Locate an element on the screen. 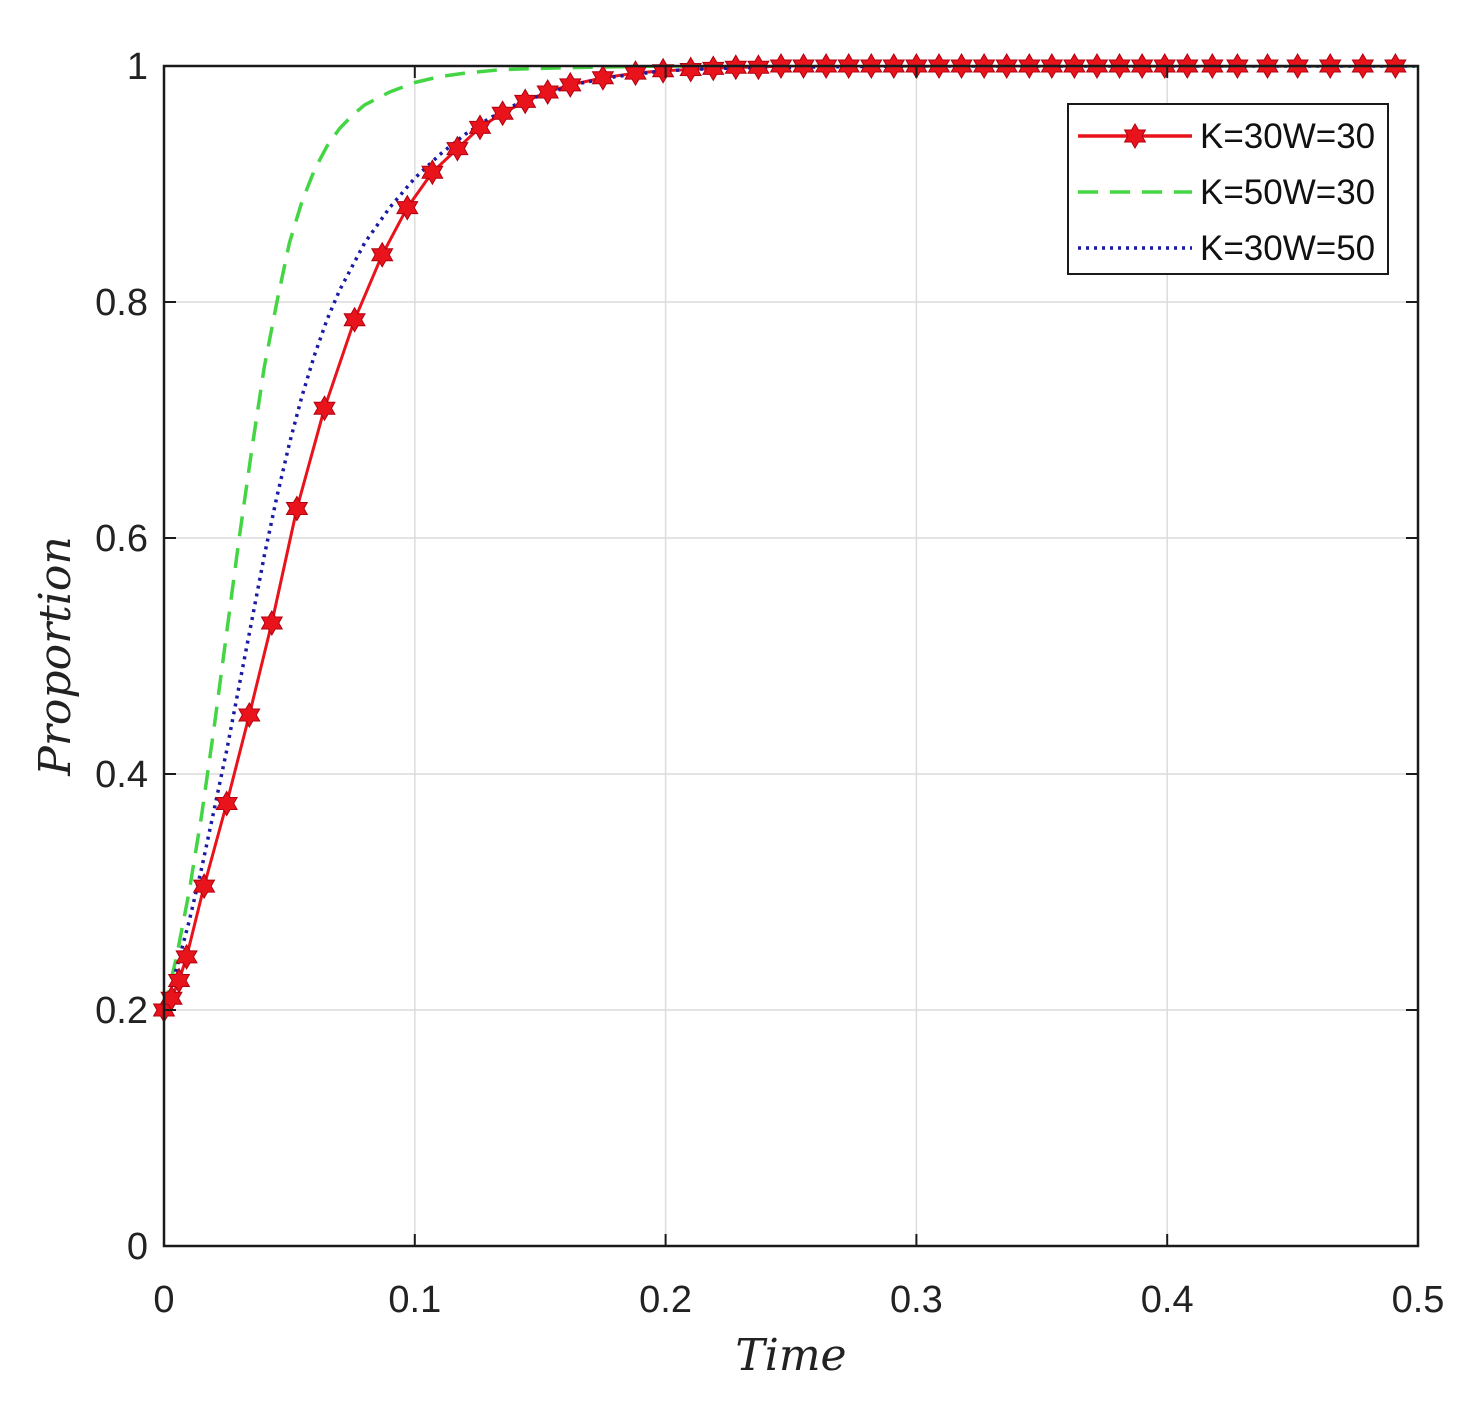  y-tick-label: 0.4 is located at coordinates (121, 775).